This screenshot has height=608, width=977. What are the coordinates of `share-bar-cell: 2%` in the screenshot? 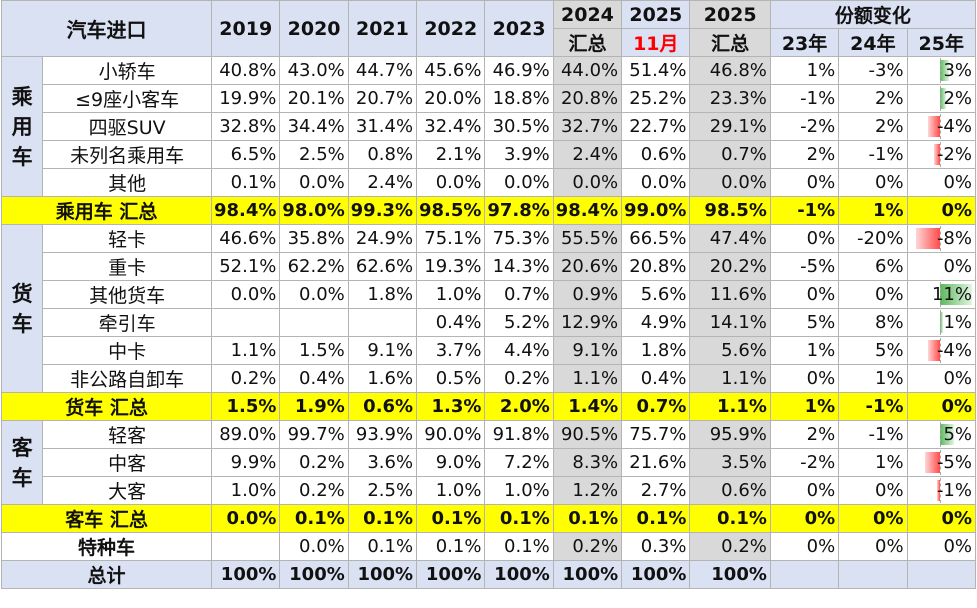 It's located at (940, 98).